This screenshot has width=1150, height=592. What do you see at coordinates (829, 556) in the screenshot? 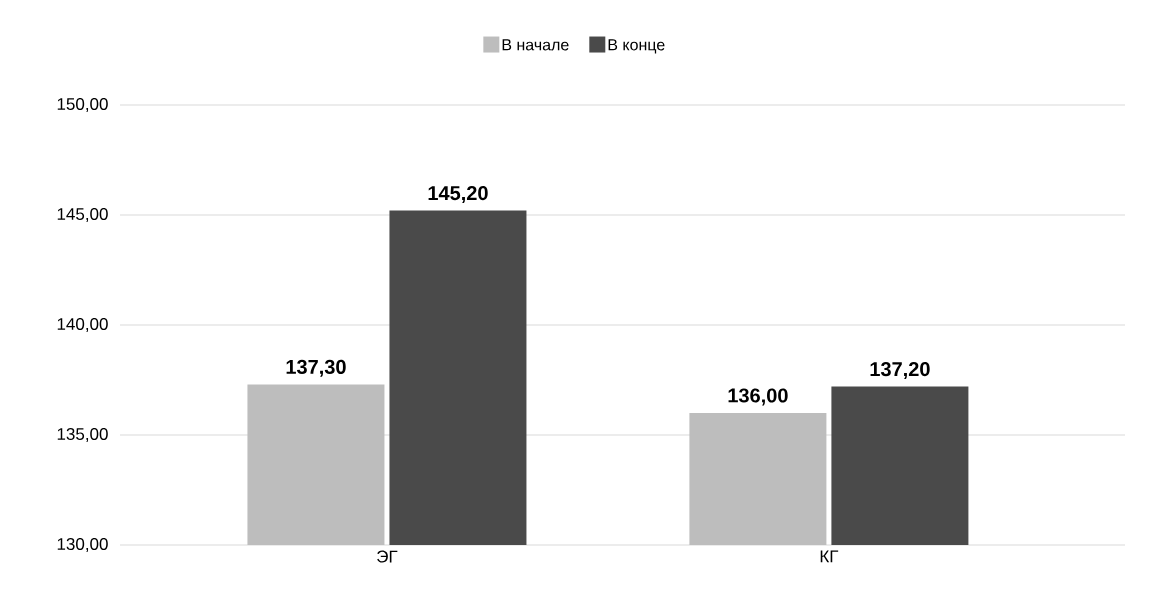
I see `x-tick-label: КГ` at bounding box center [829, 556].